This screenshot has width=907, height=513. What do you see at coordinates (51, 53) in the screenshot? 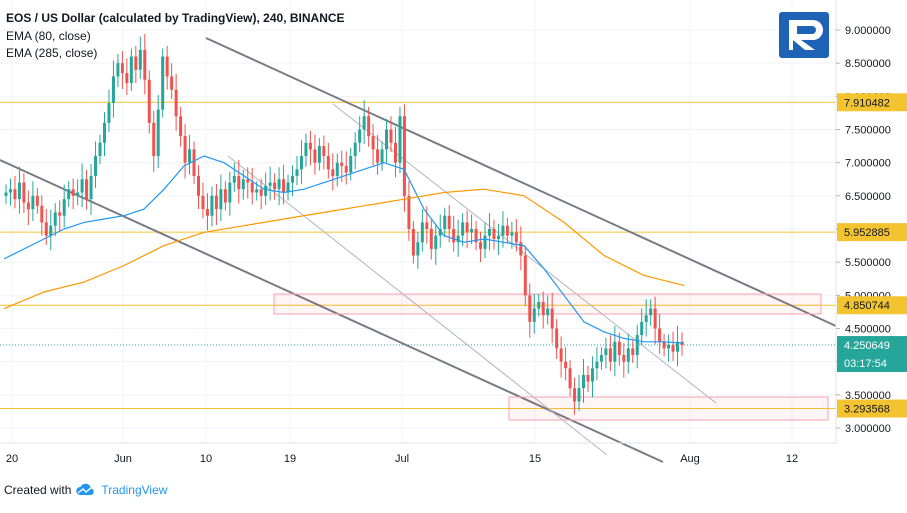
I see `indicator-label-ema285: EMA (285, close)` at bounding box center [51, 53].